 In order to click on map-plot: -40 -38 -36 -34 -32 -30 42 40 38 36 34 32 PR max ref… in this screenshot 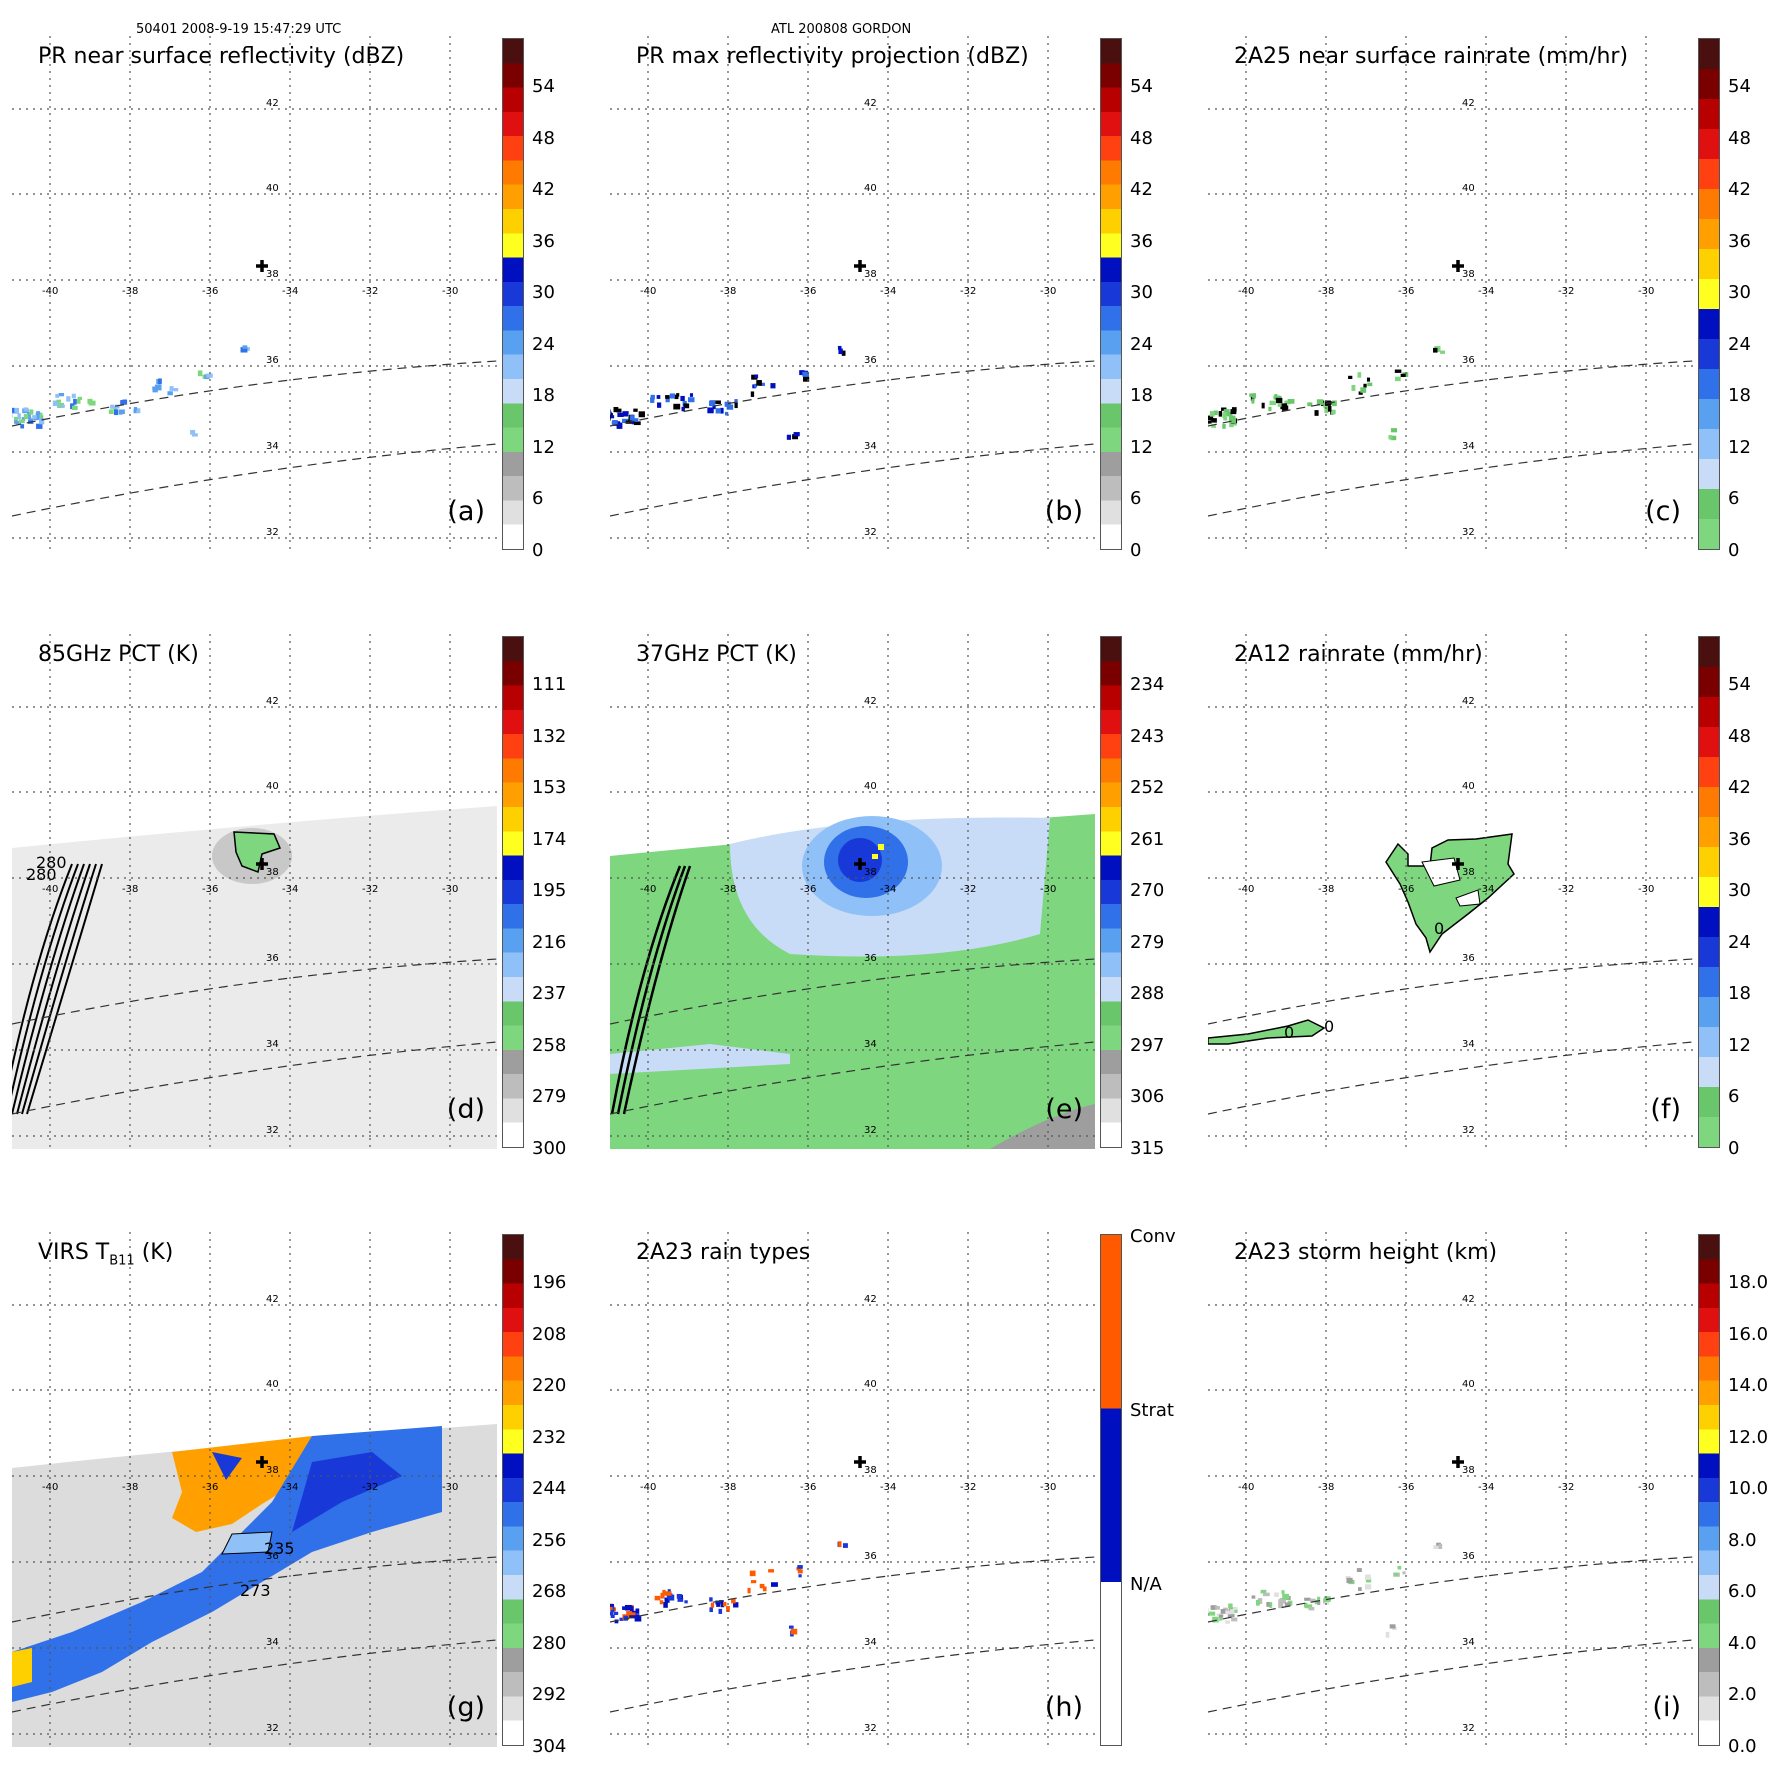, I will do `click(852, 293)`.